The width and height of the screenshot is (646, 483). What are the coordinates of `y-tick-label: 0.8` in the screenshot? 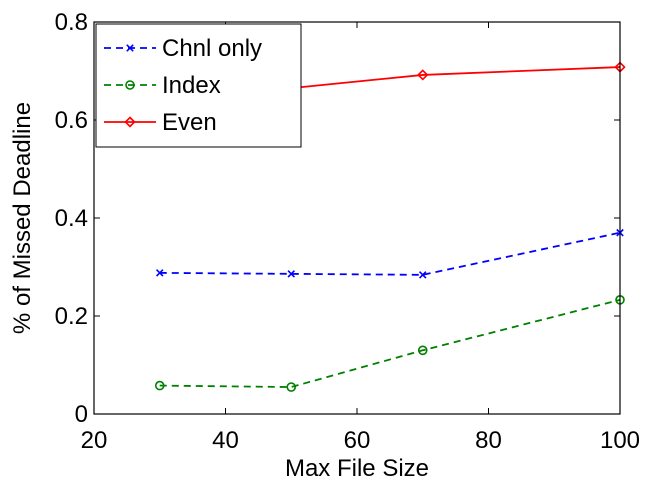 It's located at (71, 22).